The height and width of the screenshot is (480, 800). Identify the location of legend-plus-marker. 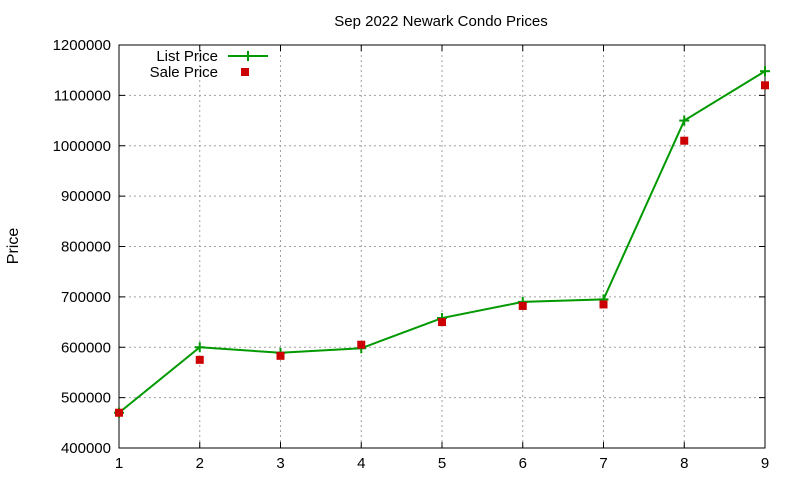
(248, 56).